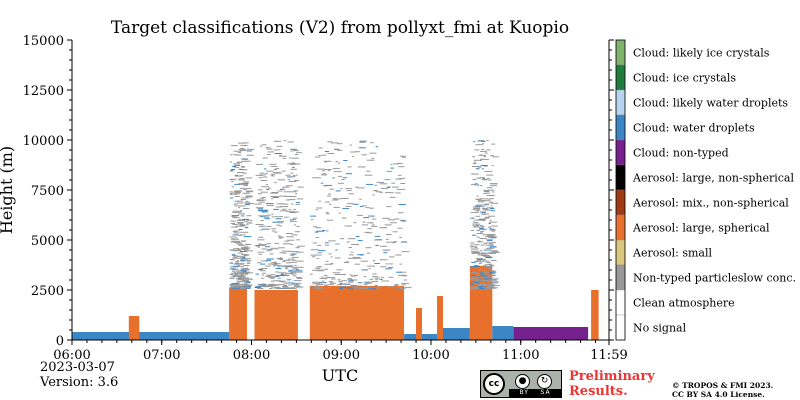  I want to click on legend-label: Cloud: likely water droplets, so click(710, 103).